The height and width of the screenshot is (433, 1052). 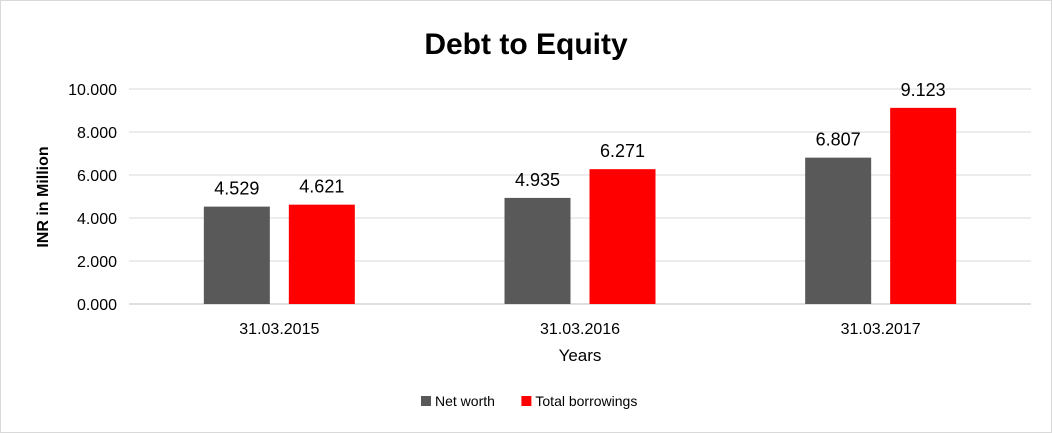 What do you see at coordinates (92, 90) in the screenshot?
I see `y-tick-label: 10.000` at bounding box center [92, 90].